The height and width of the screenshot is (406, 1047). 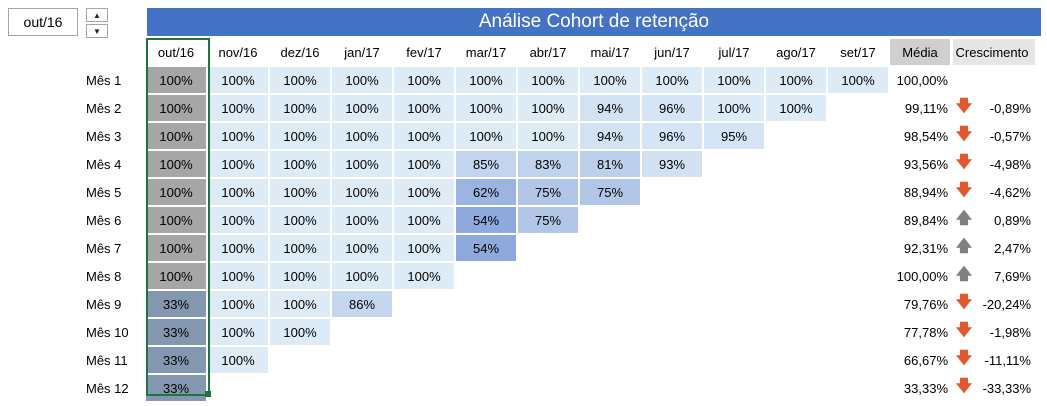 What do you see at coordinates (97, 31) in the screenshot?
I see `spinner-down-button: ▼` at bounding box center [97, 31].